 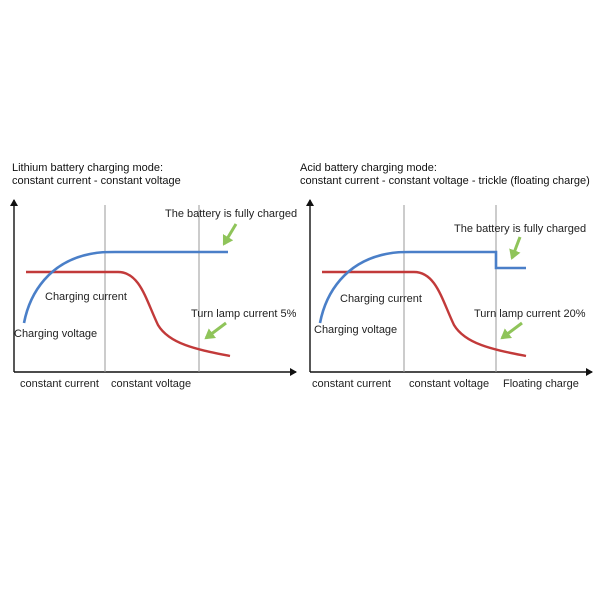 What do you see at coordinates (86, 297) in the screenshot?
I see `lithium-charging-current-label: Charging current` at bounding box center [86, 297].